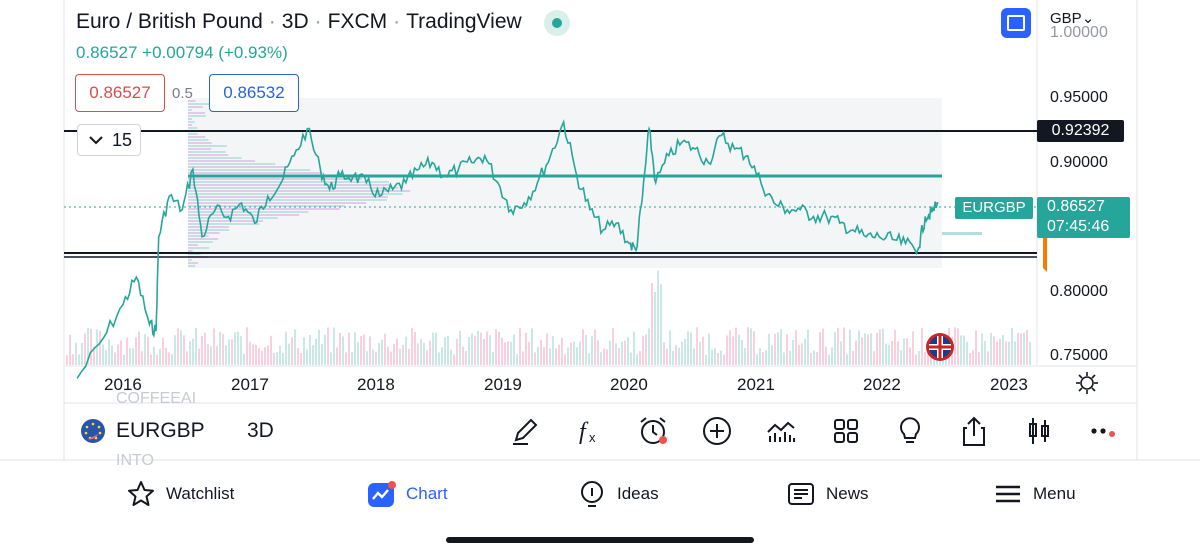 The width and height of the screenshot is (1200, 554). What do you see at coordinates (407, 494) in the screenshot?
I see `nav-chart: Chart` at bounding box center [407, 494].